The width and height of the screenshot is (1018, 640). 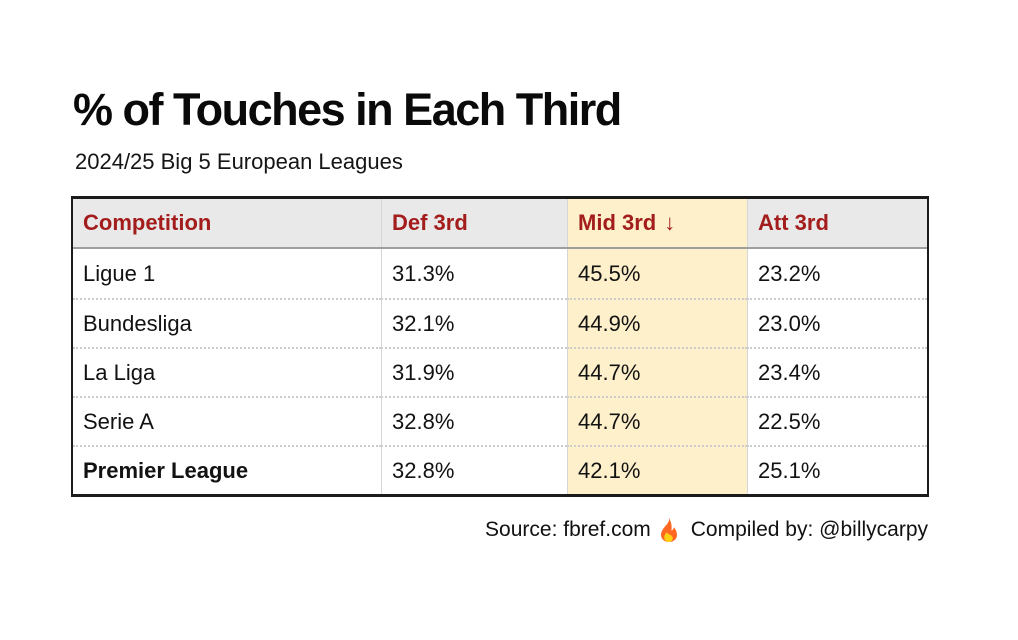 I want to click on table-row: La Liga 31.9% 44.7% 23.4%, so click(x=500, y=371).